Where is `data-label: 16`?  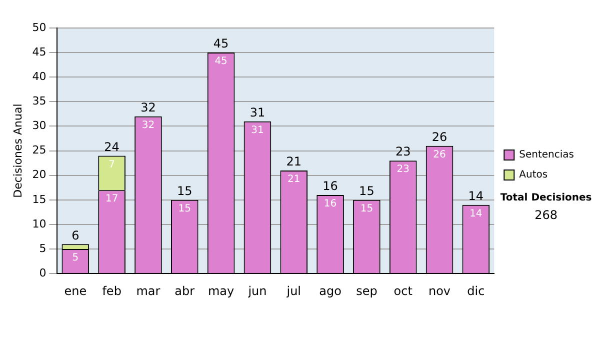 data-label: 16 is located at coordinates (330, 204).